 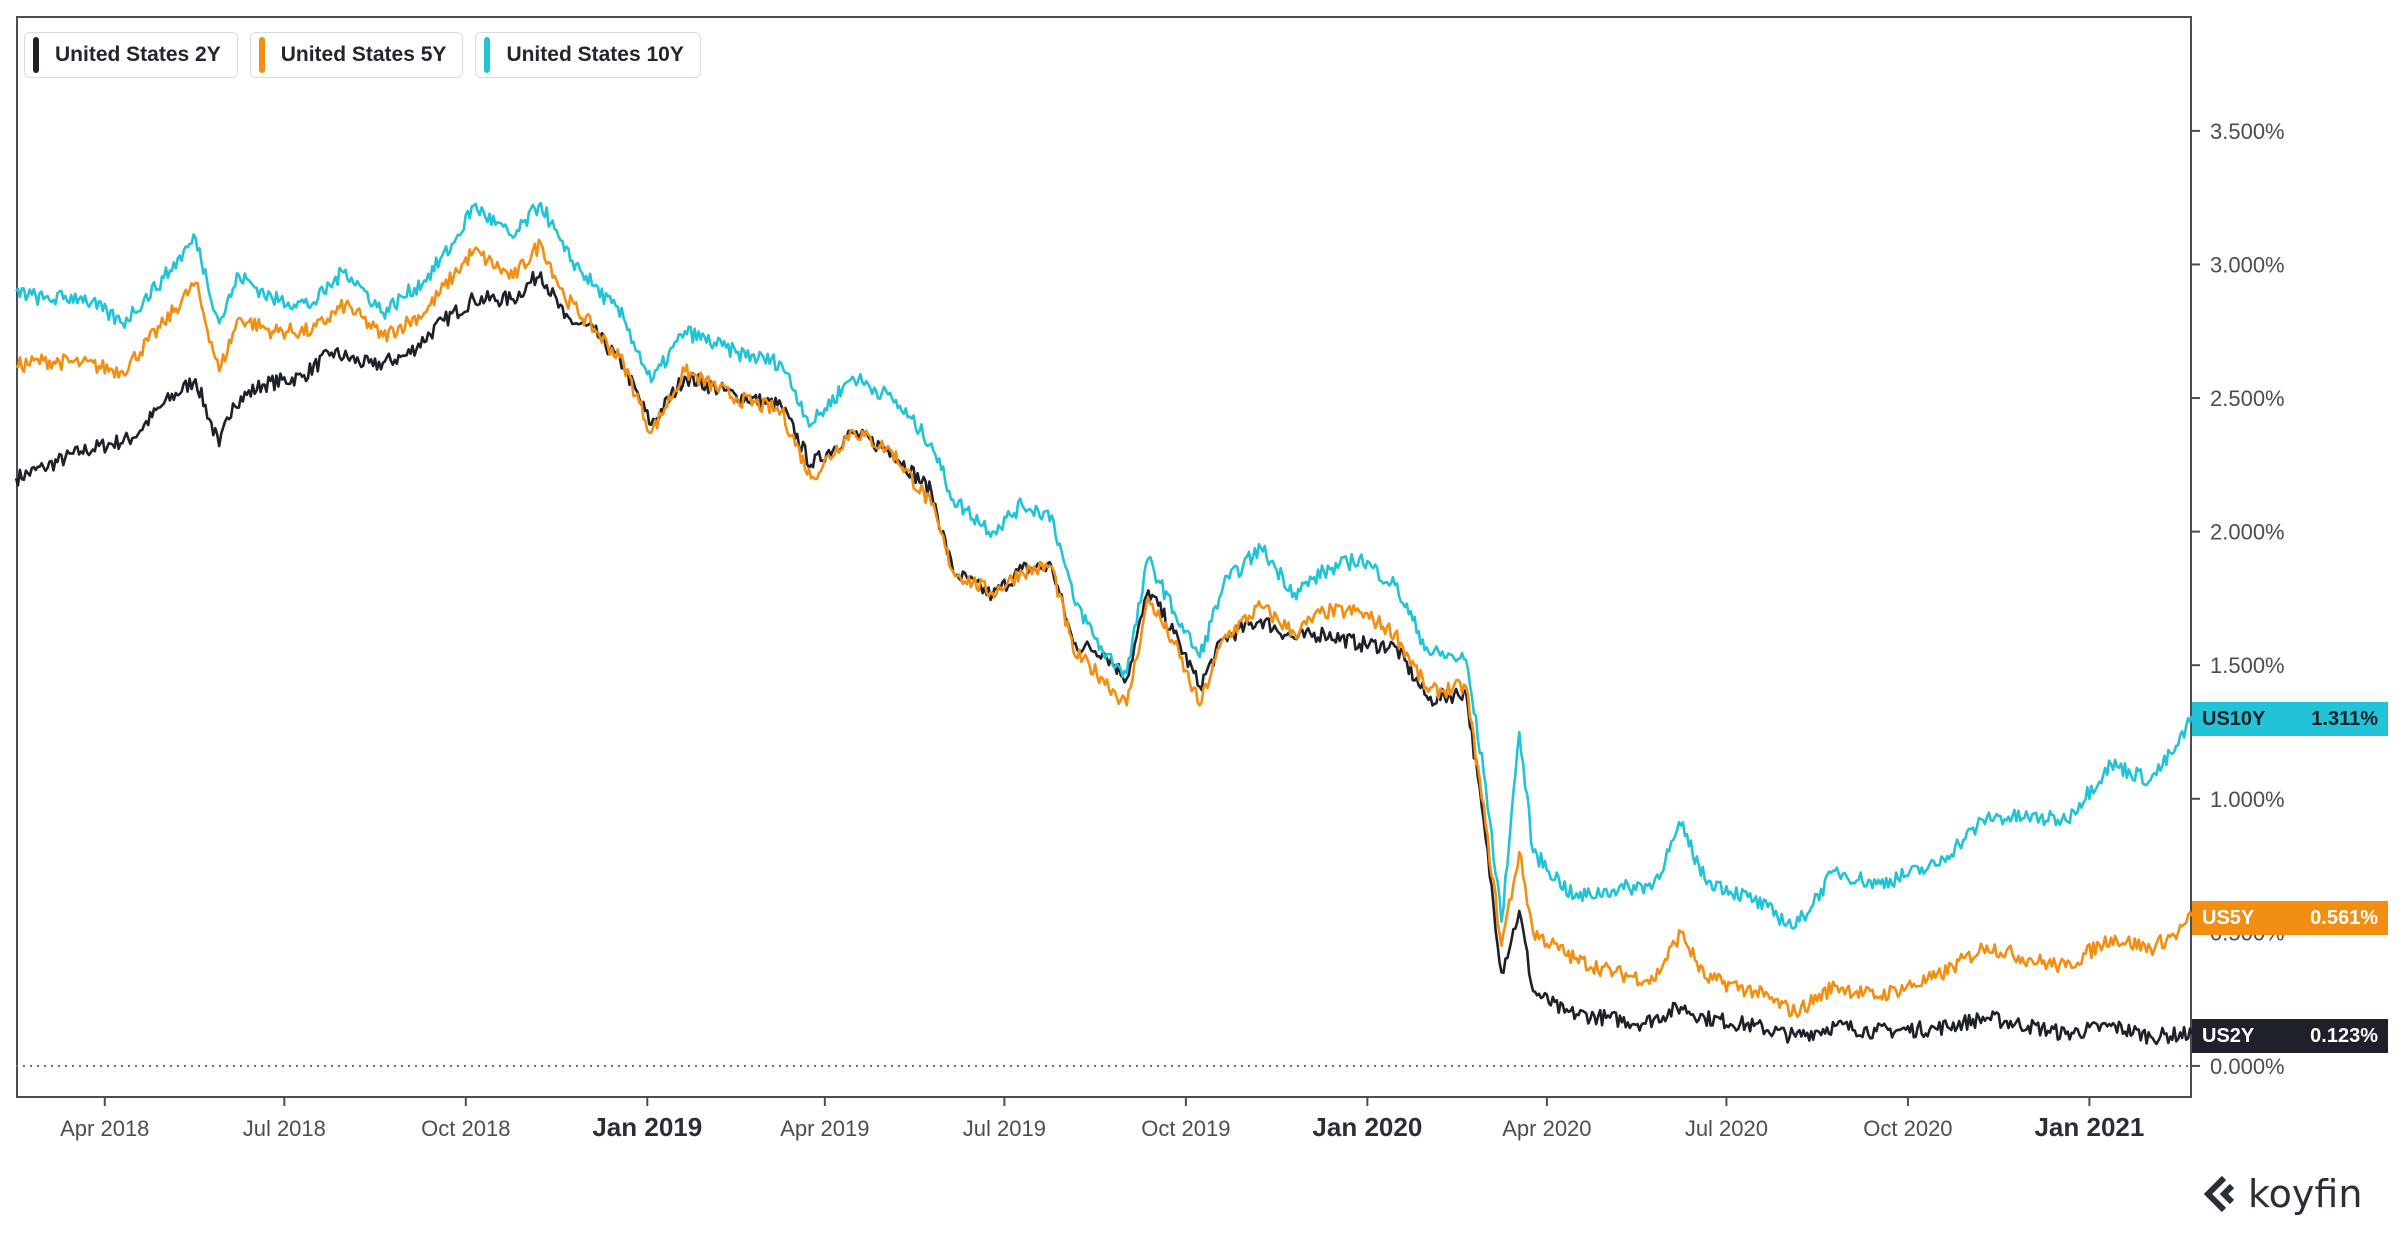 What do you see at coordinates (2305, 1194) in the screenshot?
I see `koyfin-logo-text: koyfin` at bounding box center [2305, 1194].